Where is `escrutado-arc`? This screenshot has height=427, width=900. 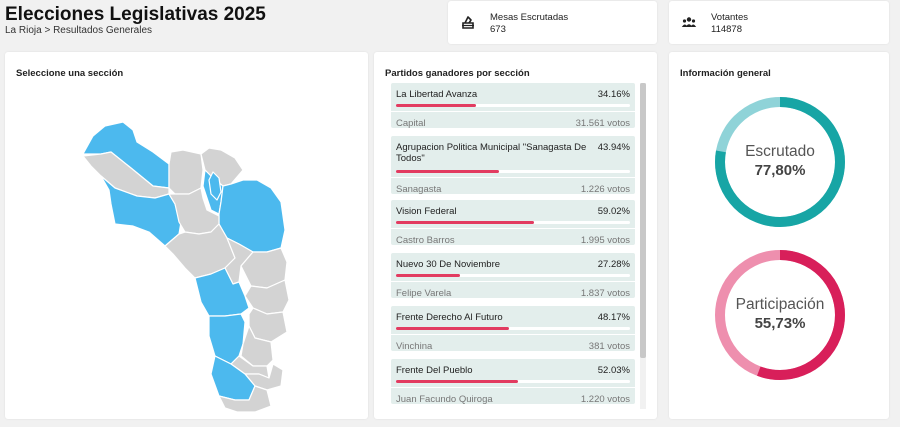 escrutado-arc is located at coordinates (780, 162).